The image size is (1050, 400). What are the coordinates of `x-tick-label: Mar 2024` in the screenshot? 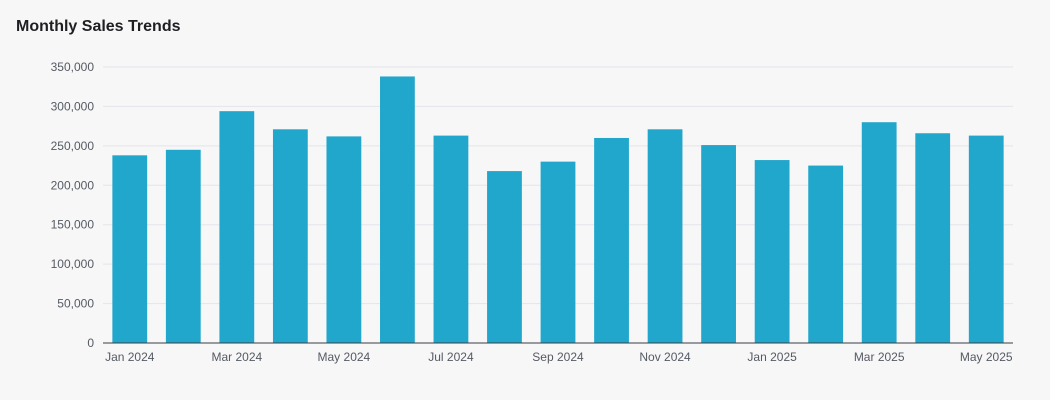 It's located at (236, 357).